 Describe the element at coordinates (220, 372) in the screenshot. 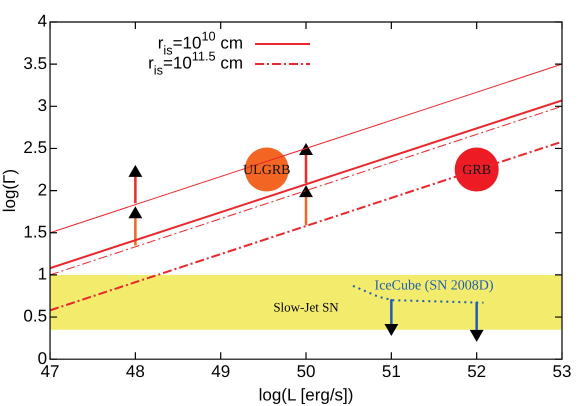

I see `x-tick-label: 49` at that location.